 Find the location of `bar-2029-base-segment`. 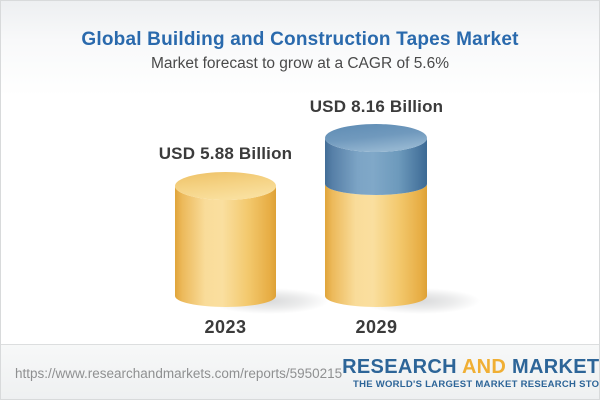

bar-2029-base-segment is located at coordinates (376, 245).